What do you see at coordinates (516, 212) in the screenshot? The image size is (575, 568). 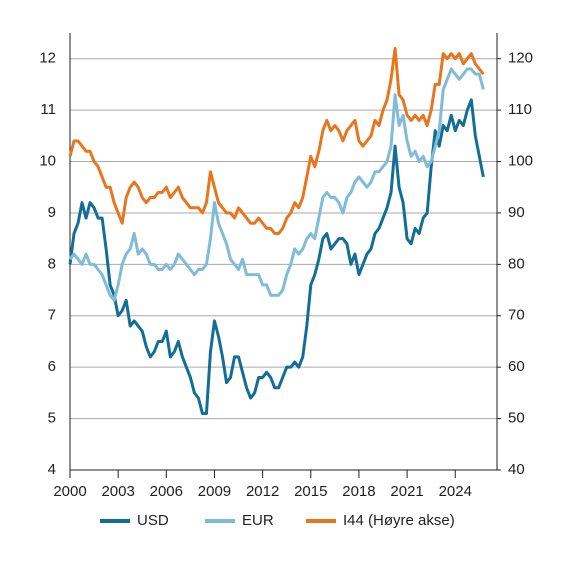 I see `y2-tick-label: 90` at bounding box center [516, 212].